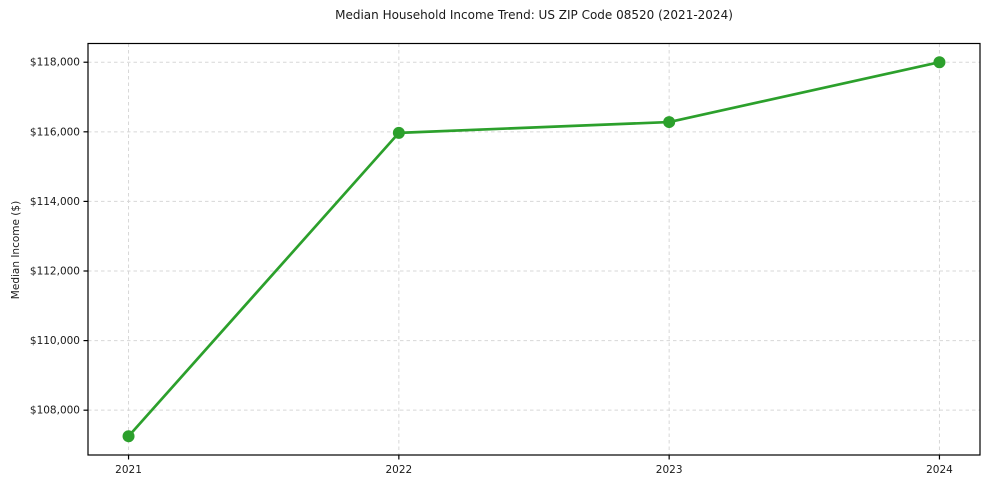 This screenshot has width=989, height=490. What do you see at coordinates (55, 132) in the screenshot?
I see `y-tick-label: $116,000` at bounding box center [55, 132].